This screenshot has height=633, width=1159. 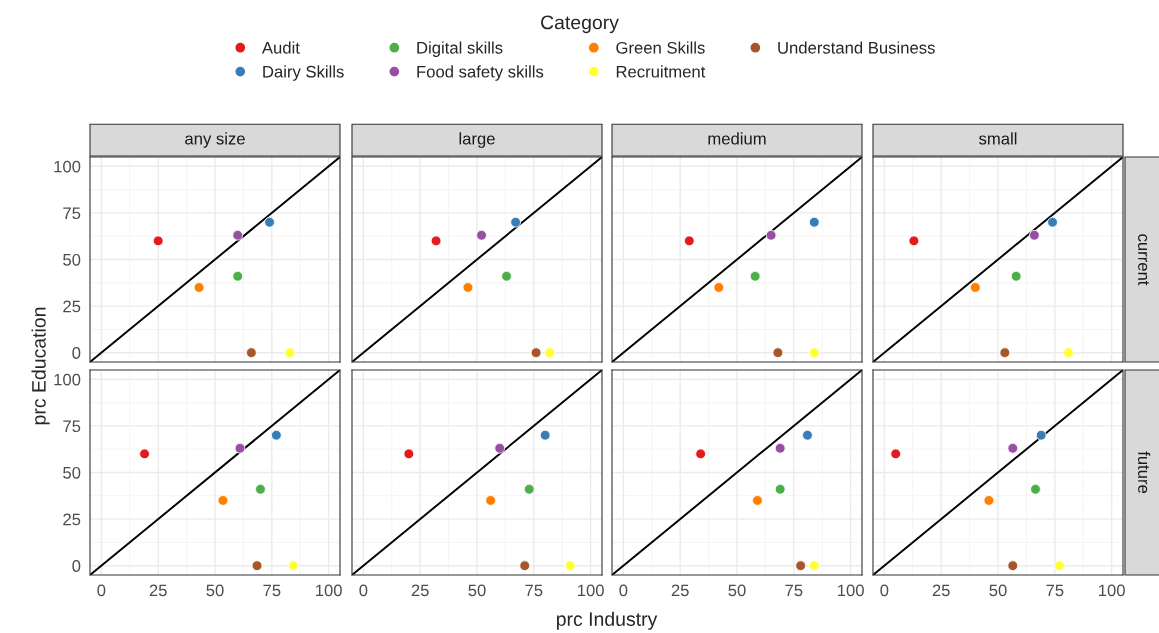 What do you see at coordinates (856, 47) in the screenshot?
I see `legend-label: Understand Business` at bounding box center [856, 47].